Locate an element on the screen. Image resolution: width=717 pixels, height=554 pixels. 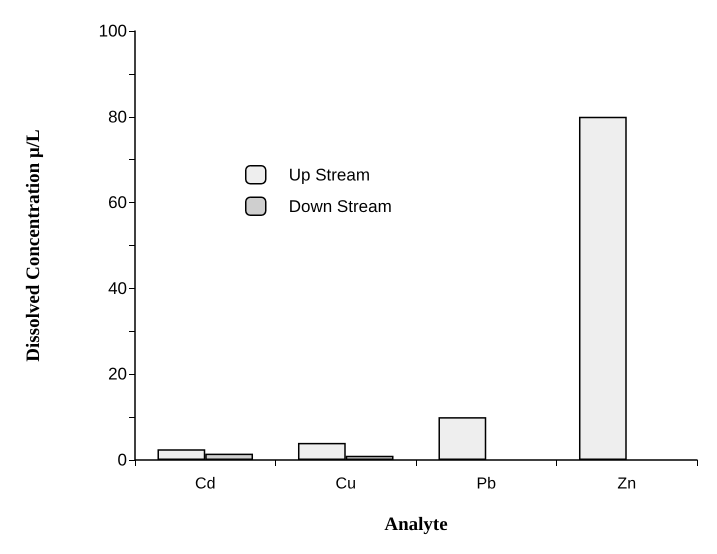
y-tick-label: 60 is located at coordinates (117, 202).